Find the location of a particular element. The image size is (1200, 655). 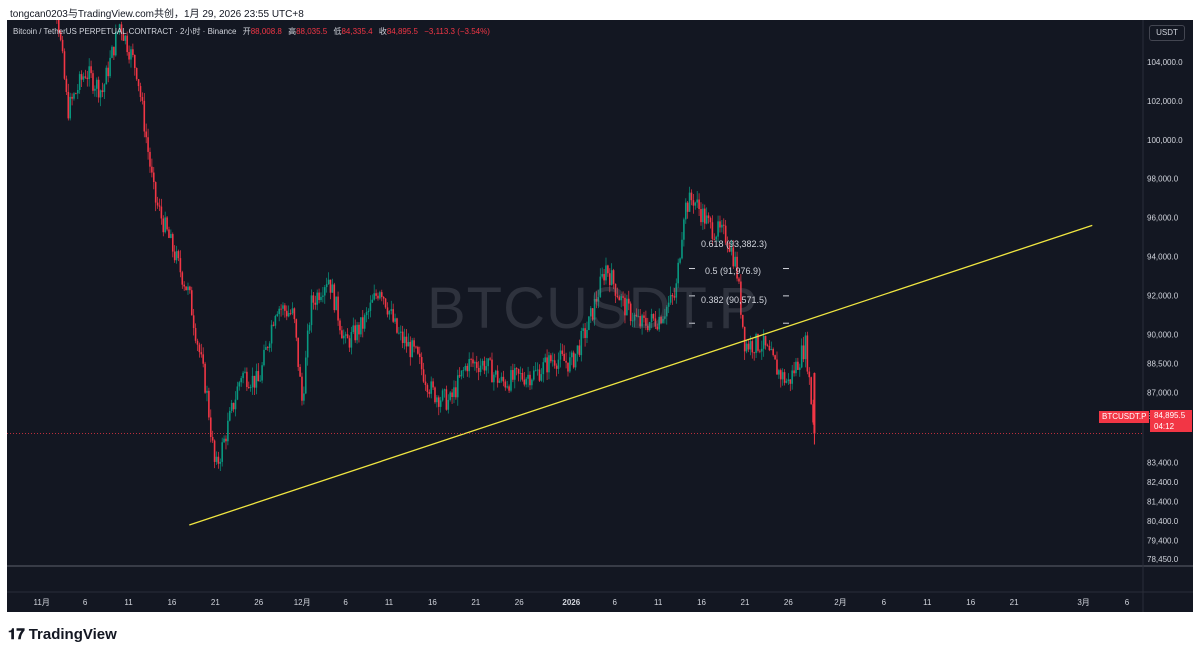

tradingview-logo-icon: 𝟏𝟕 is located at coordinates (16, 634).